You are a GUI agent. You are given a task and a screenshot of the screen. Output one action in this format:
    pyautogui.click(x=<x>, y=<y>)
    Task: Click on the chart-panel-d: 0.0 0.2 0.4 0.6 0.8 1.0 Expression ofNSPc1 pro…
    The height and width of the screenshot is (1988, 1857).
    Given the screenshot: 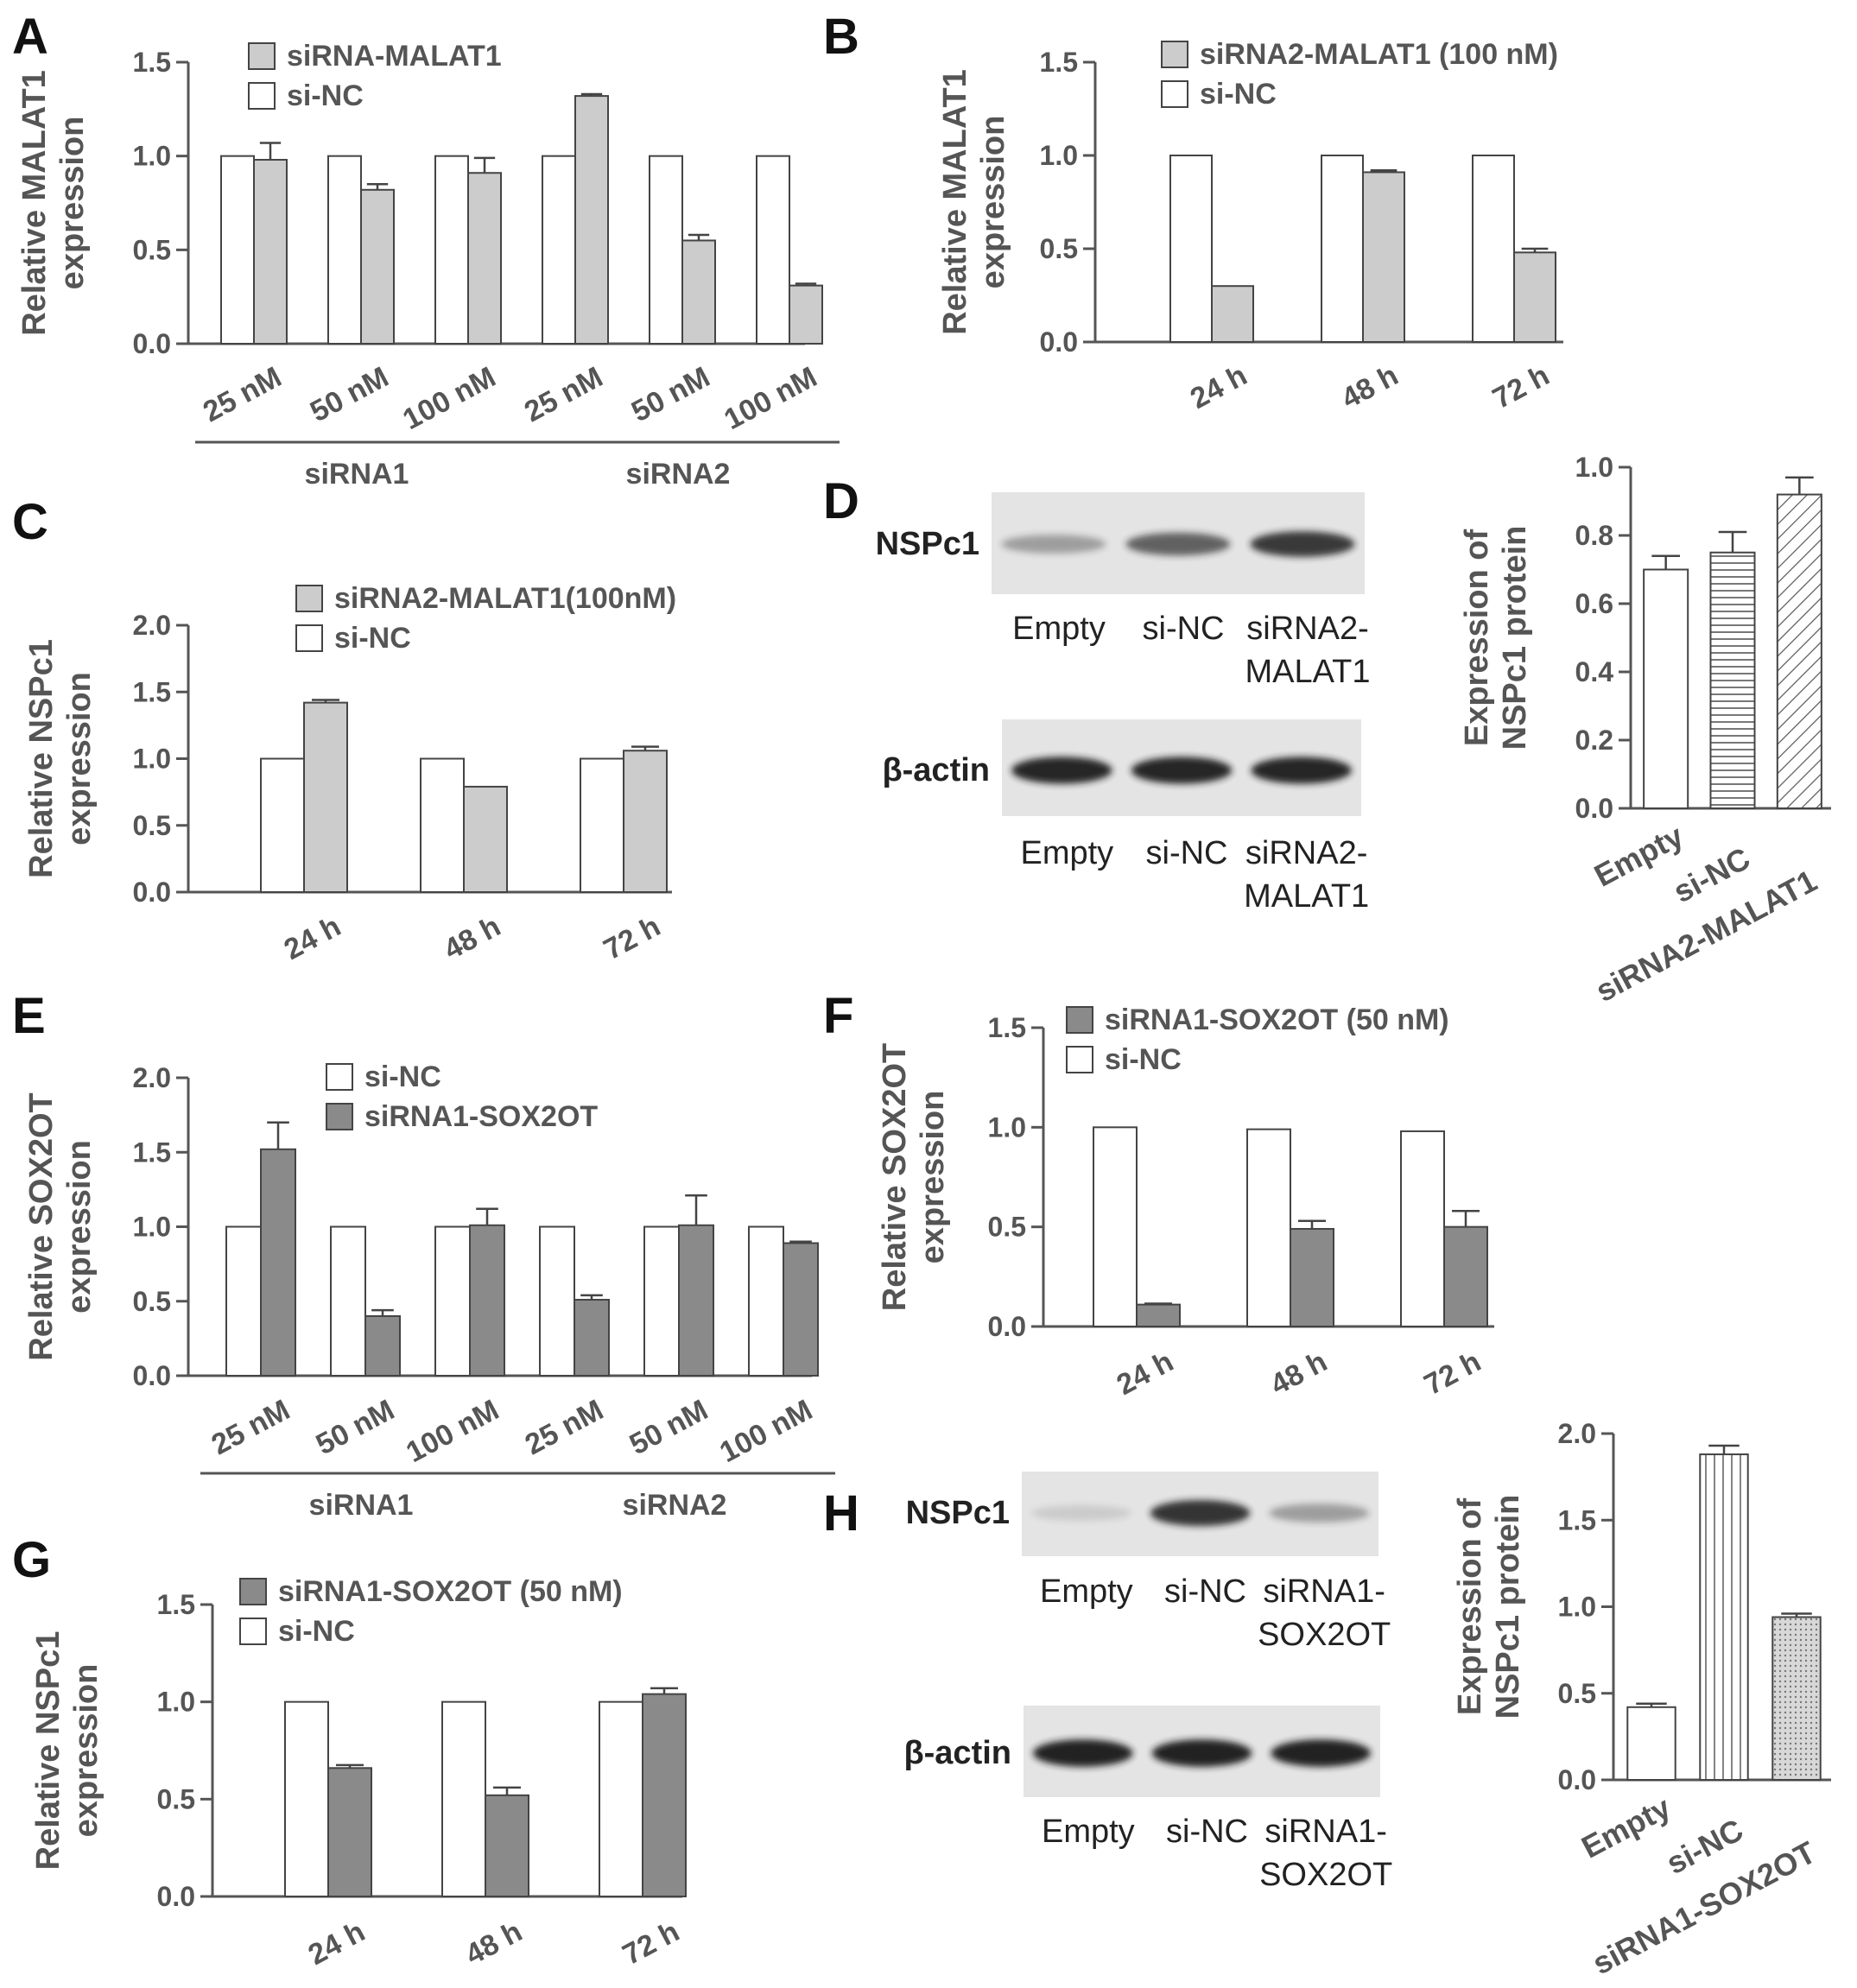 What is the action you would take?
    pyautogui.click(x=1645, y=730)
    